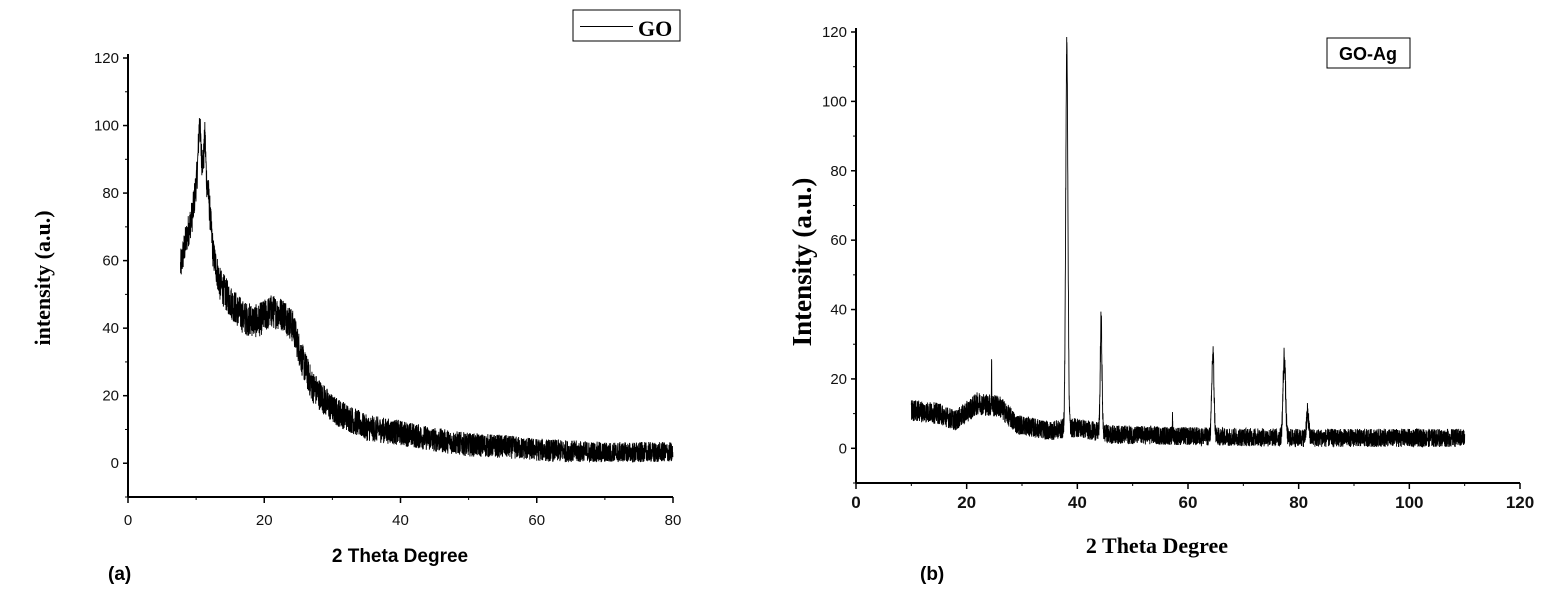 This screenshot has width=1542, height=590. Describe the element at coordinates (802, 262) in the screenshot. I see `y-axis-title-b: Intensity (a.u.)` at that location.